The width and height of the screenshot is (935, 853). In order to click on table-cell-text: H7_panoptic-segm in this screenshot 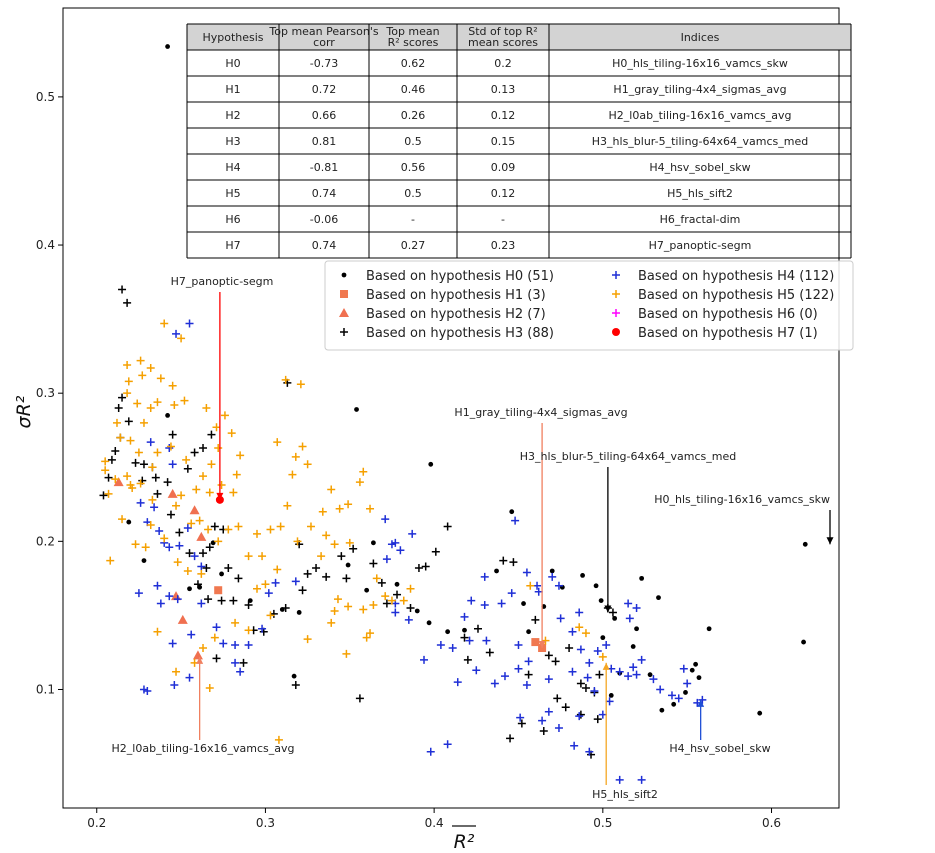, I will do `click(700, 245)`.